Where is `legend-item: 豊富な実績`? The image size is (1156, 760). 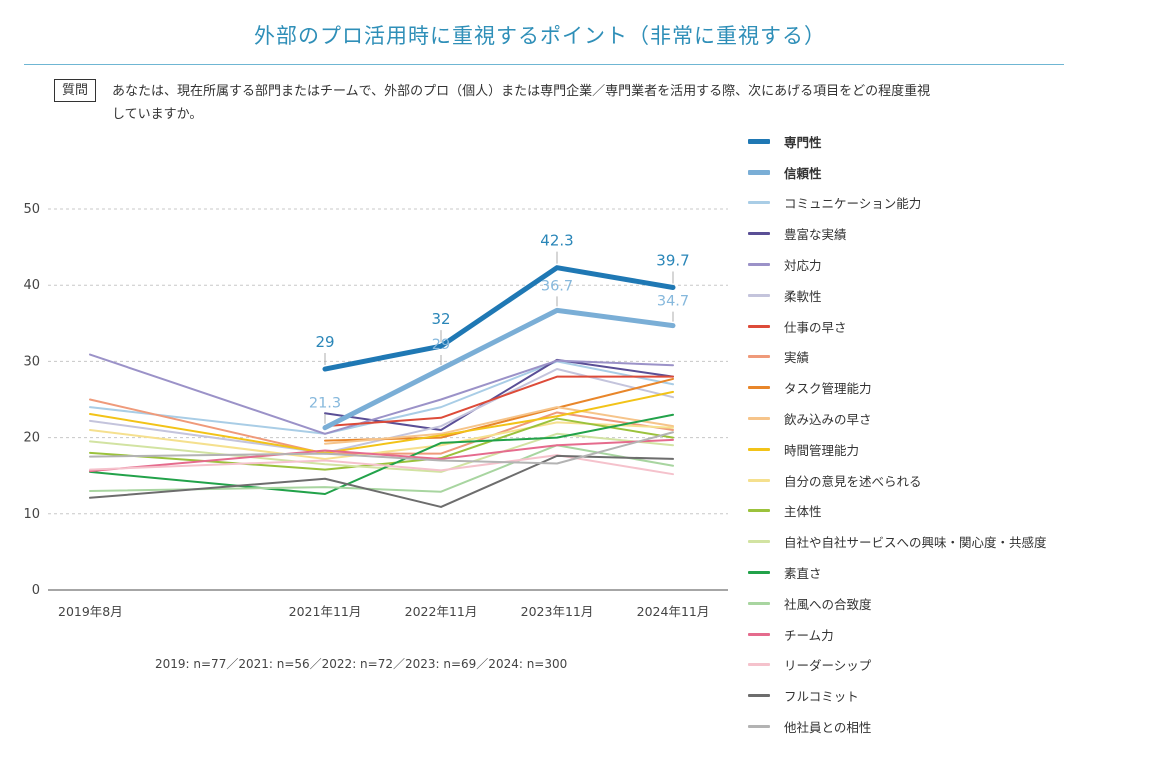 legend-item: 豊富な実績 is located at coordinates (948, 233).